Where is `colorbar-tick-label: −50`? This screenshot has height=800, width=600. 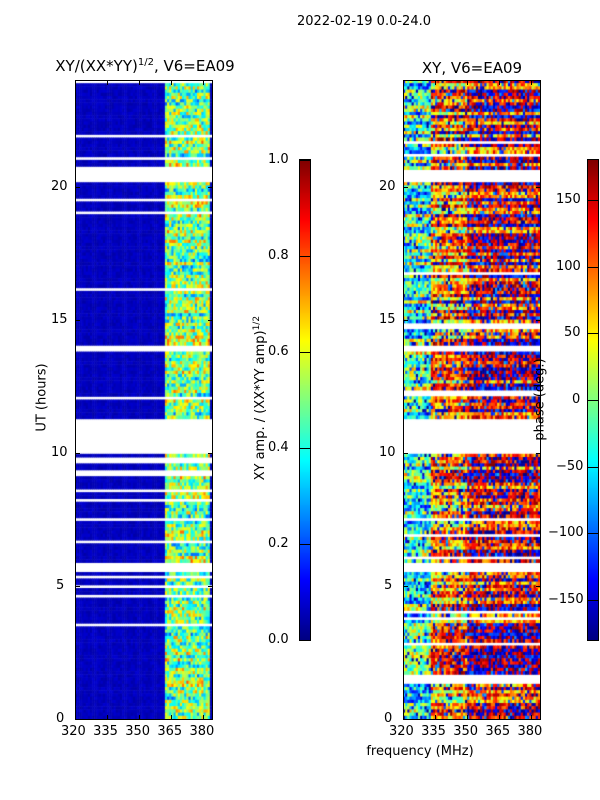
colorbar-tick-label: −50 is located at coordinates (570, 466).